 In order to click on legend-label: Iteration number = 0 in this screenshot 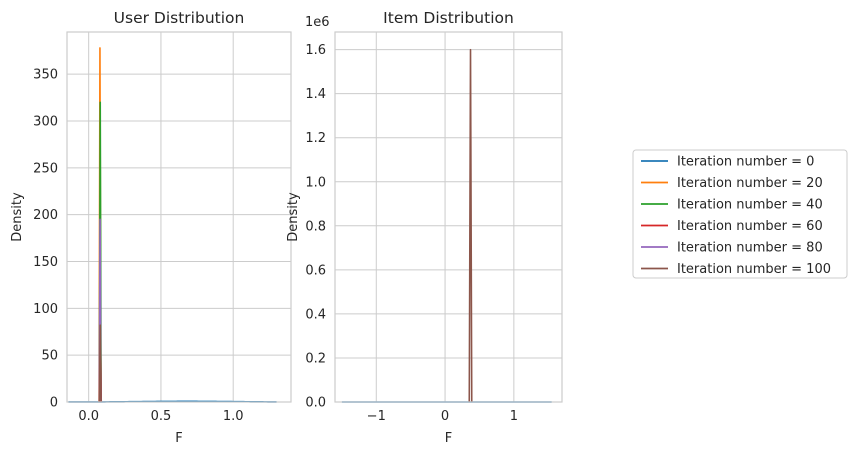, I will do `click(745, 162)`.